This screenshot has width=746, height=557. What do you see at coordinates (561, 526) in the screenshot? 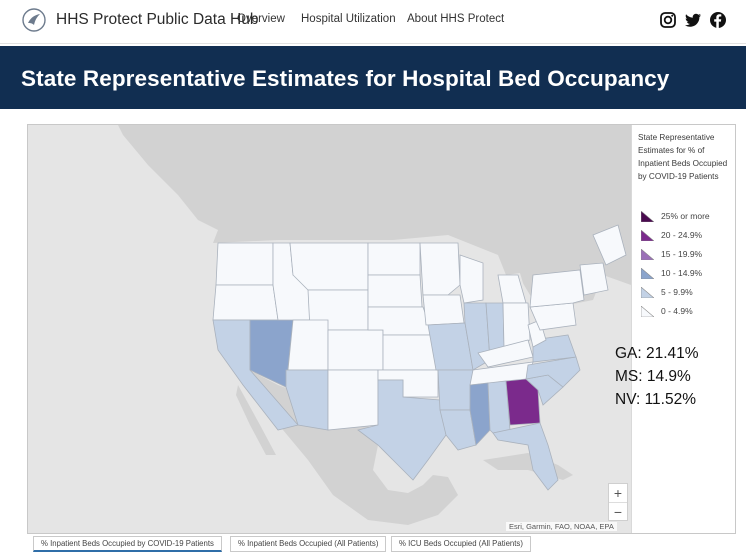
I see `map-attribution: Esri, Garmin, FAO, NOAA, EPA` at bounding box center [561, 526].